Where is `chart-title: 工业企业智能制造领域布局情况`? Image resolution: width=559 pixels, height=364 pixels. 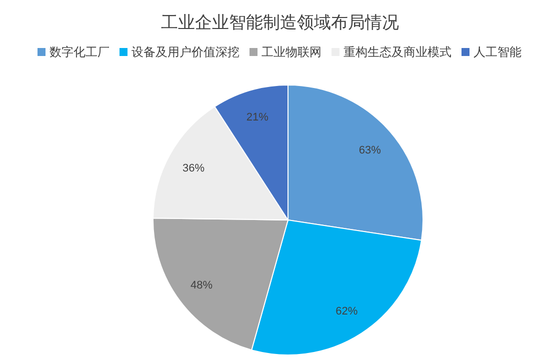
chart-title: 工业企业智能制造领域布局情况 is located at coordinates (280, 22).